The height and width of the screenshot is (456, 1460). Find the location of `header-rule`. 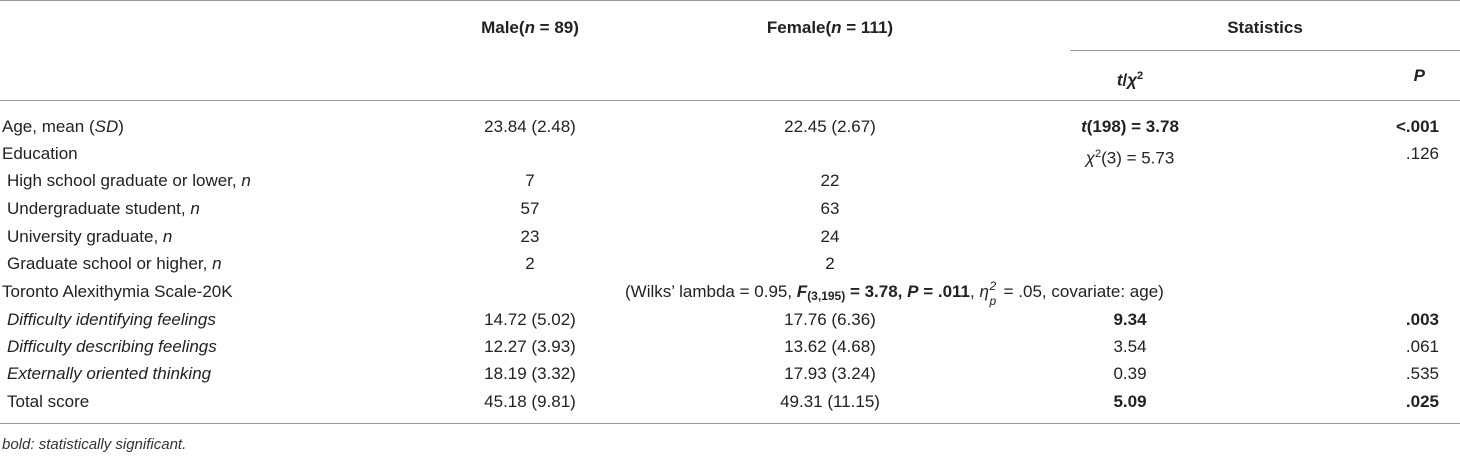

header-rule is located at coordinates (730, 100).